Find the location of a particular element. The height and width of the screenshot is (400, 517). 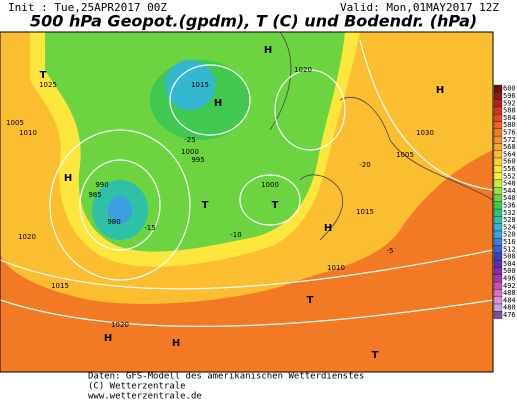

contour-label: -25 is located at coordinates (189, 140).